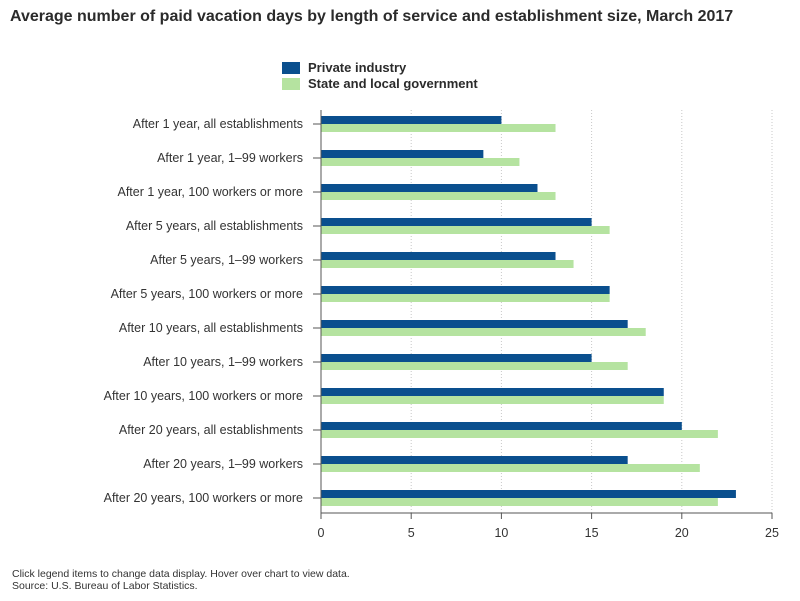 The height and width of the screenshot is (601, 800). What do you see at coordinates (211, 430) in the screenshot?
I see `category-label-10: After 20 years, all establishments` at bounding box center [211, 430].